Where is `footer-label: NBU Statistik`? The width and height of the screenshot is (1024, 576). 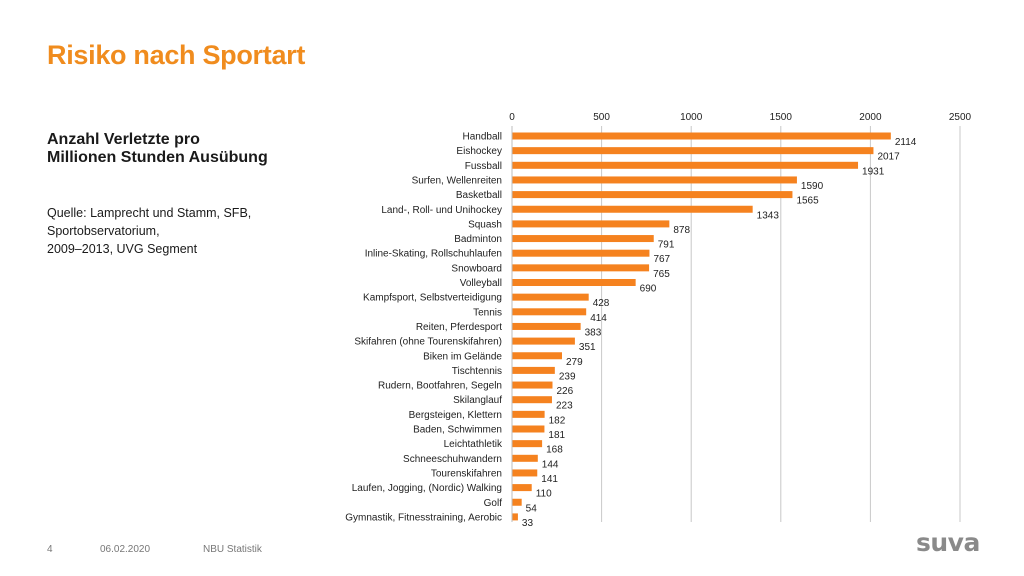 footer-label: NBU Statistik is located at coordinates (232, 549).